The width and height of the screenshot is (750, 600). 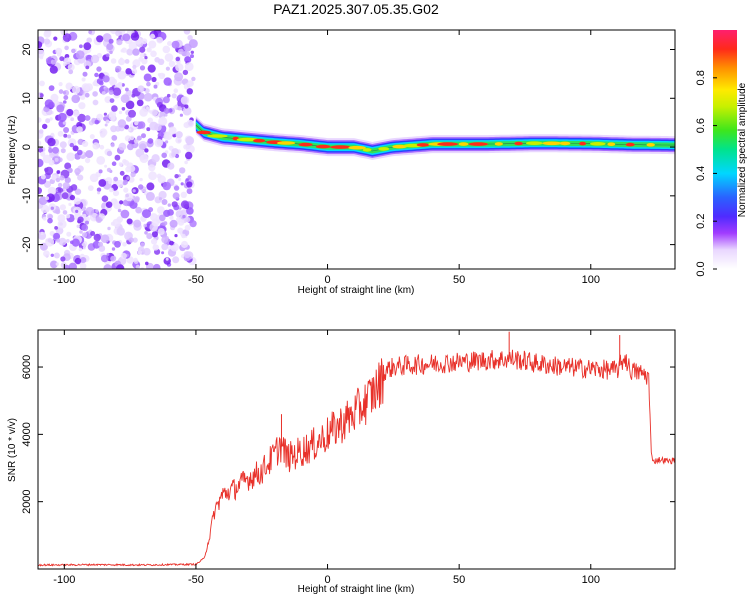 I want to click on spectrogram-y-tick-label: 0, so click(x=27, y=147).